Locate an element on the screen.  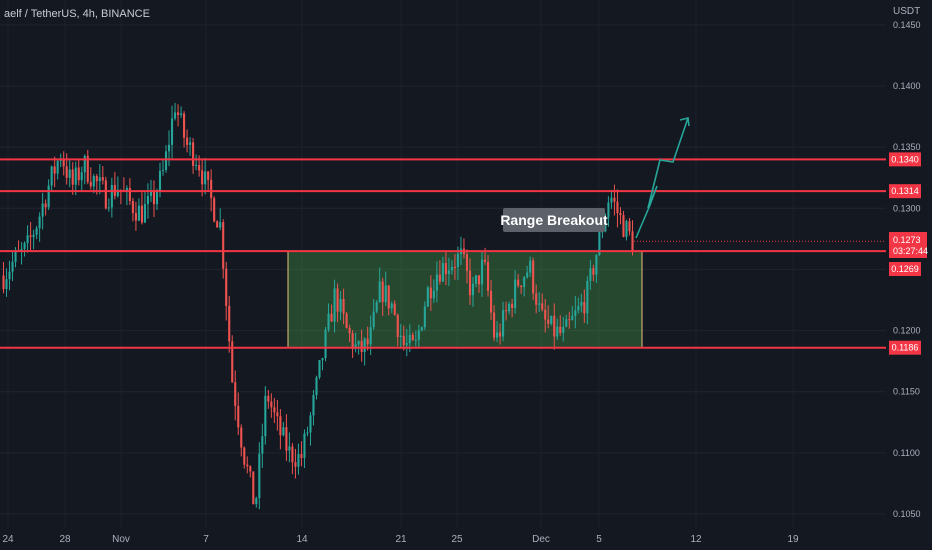
price-tick-label: 0.1400 is located at coordinates (907, 86).